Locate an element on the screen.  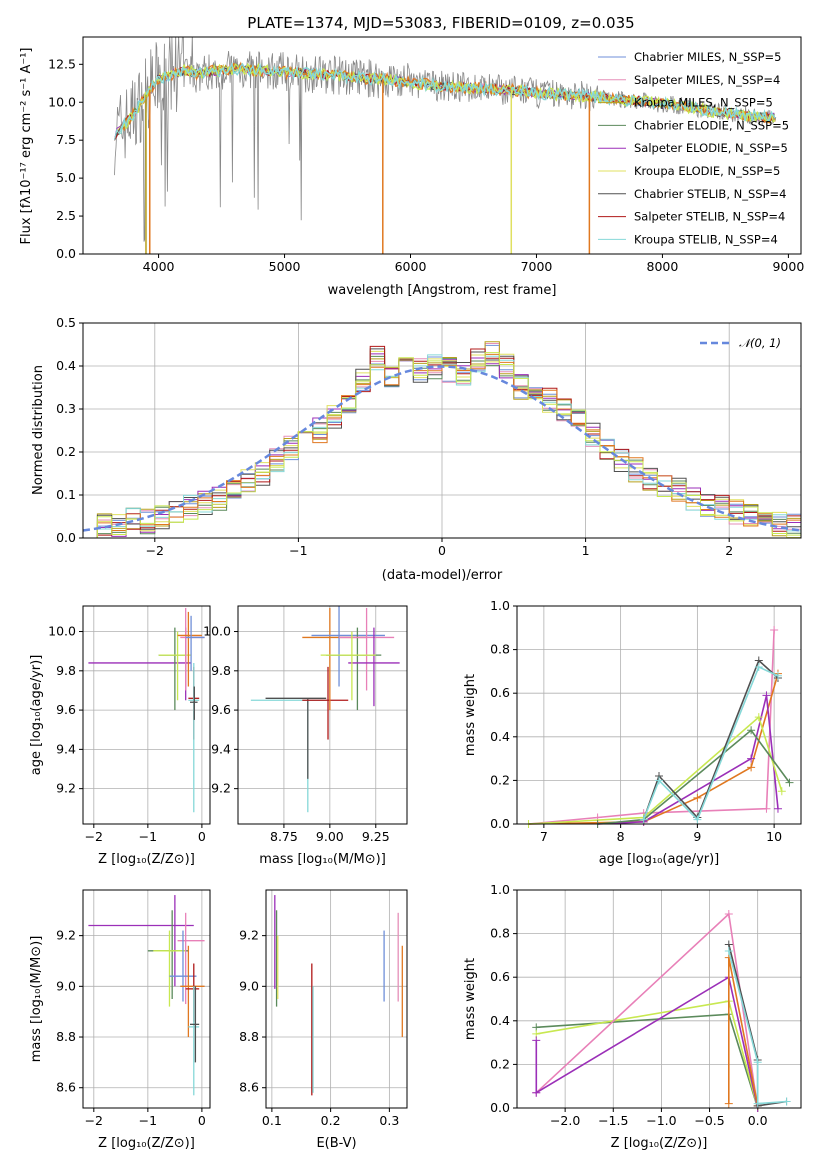
age-z-xlabel: Z [log₁₀(Z/Z⊙)] is located at coordinates (146, 859).